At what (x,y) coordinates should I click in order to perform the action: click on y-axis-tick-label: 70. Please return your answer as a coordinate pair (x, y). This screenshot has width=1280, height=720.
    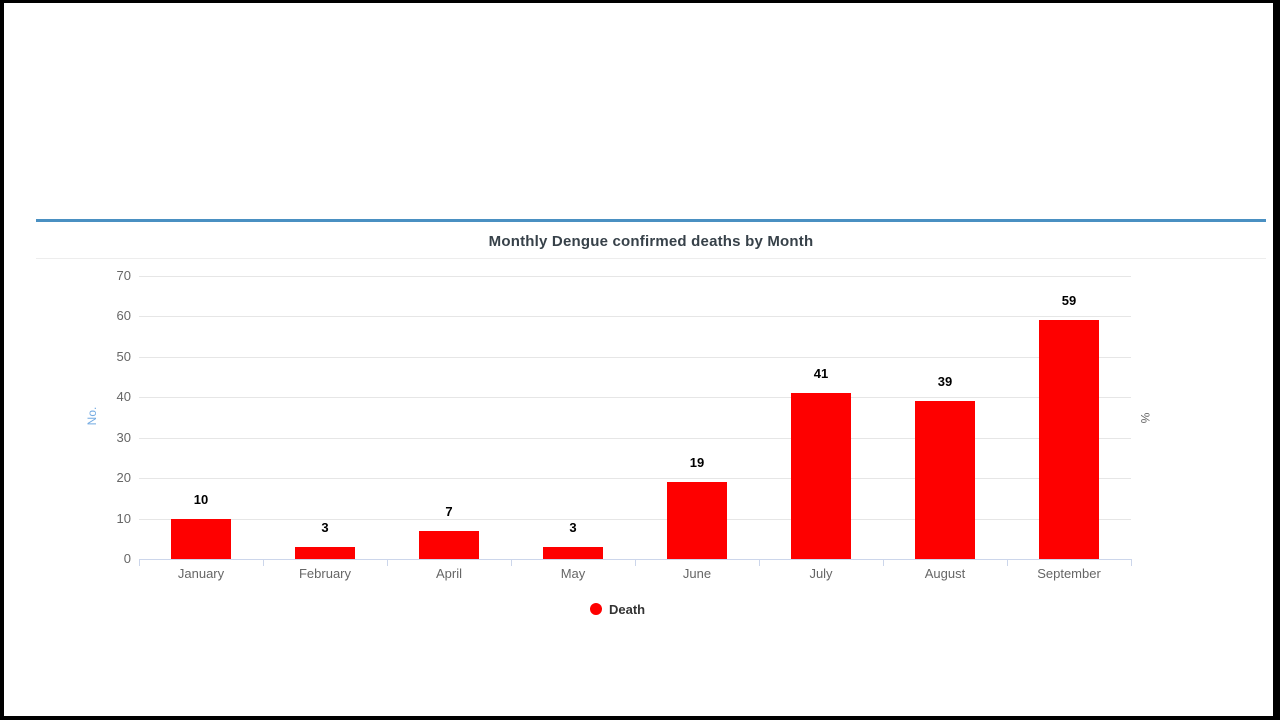
    Looking at the image, I should click on (123, 275).